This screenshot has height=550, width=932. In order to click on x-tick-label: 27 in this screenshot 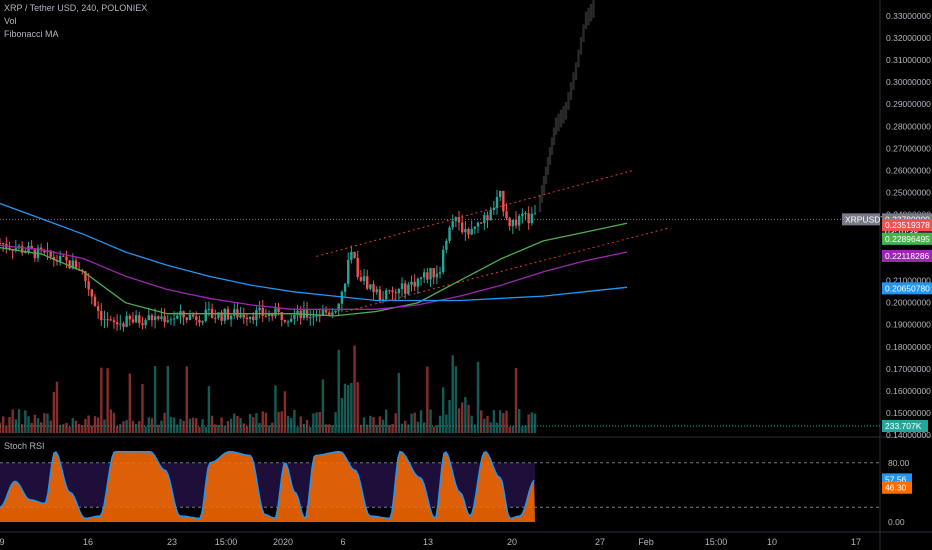, I will do `click(600, 542)`.